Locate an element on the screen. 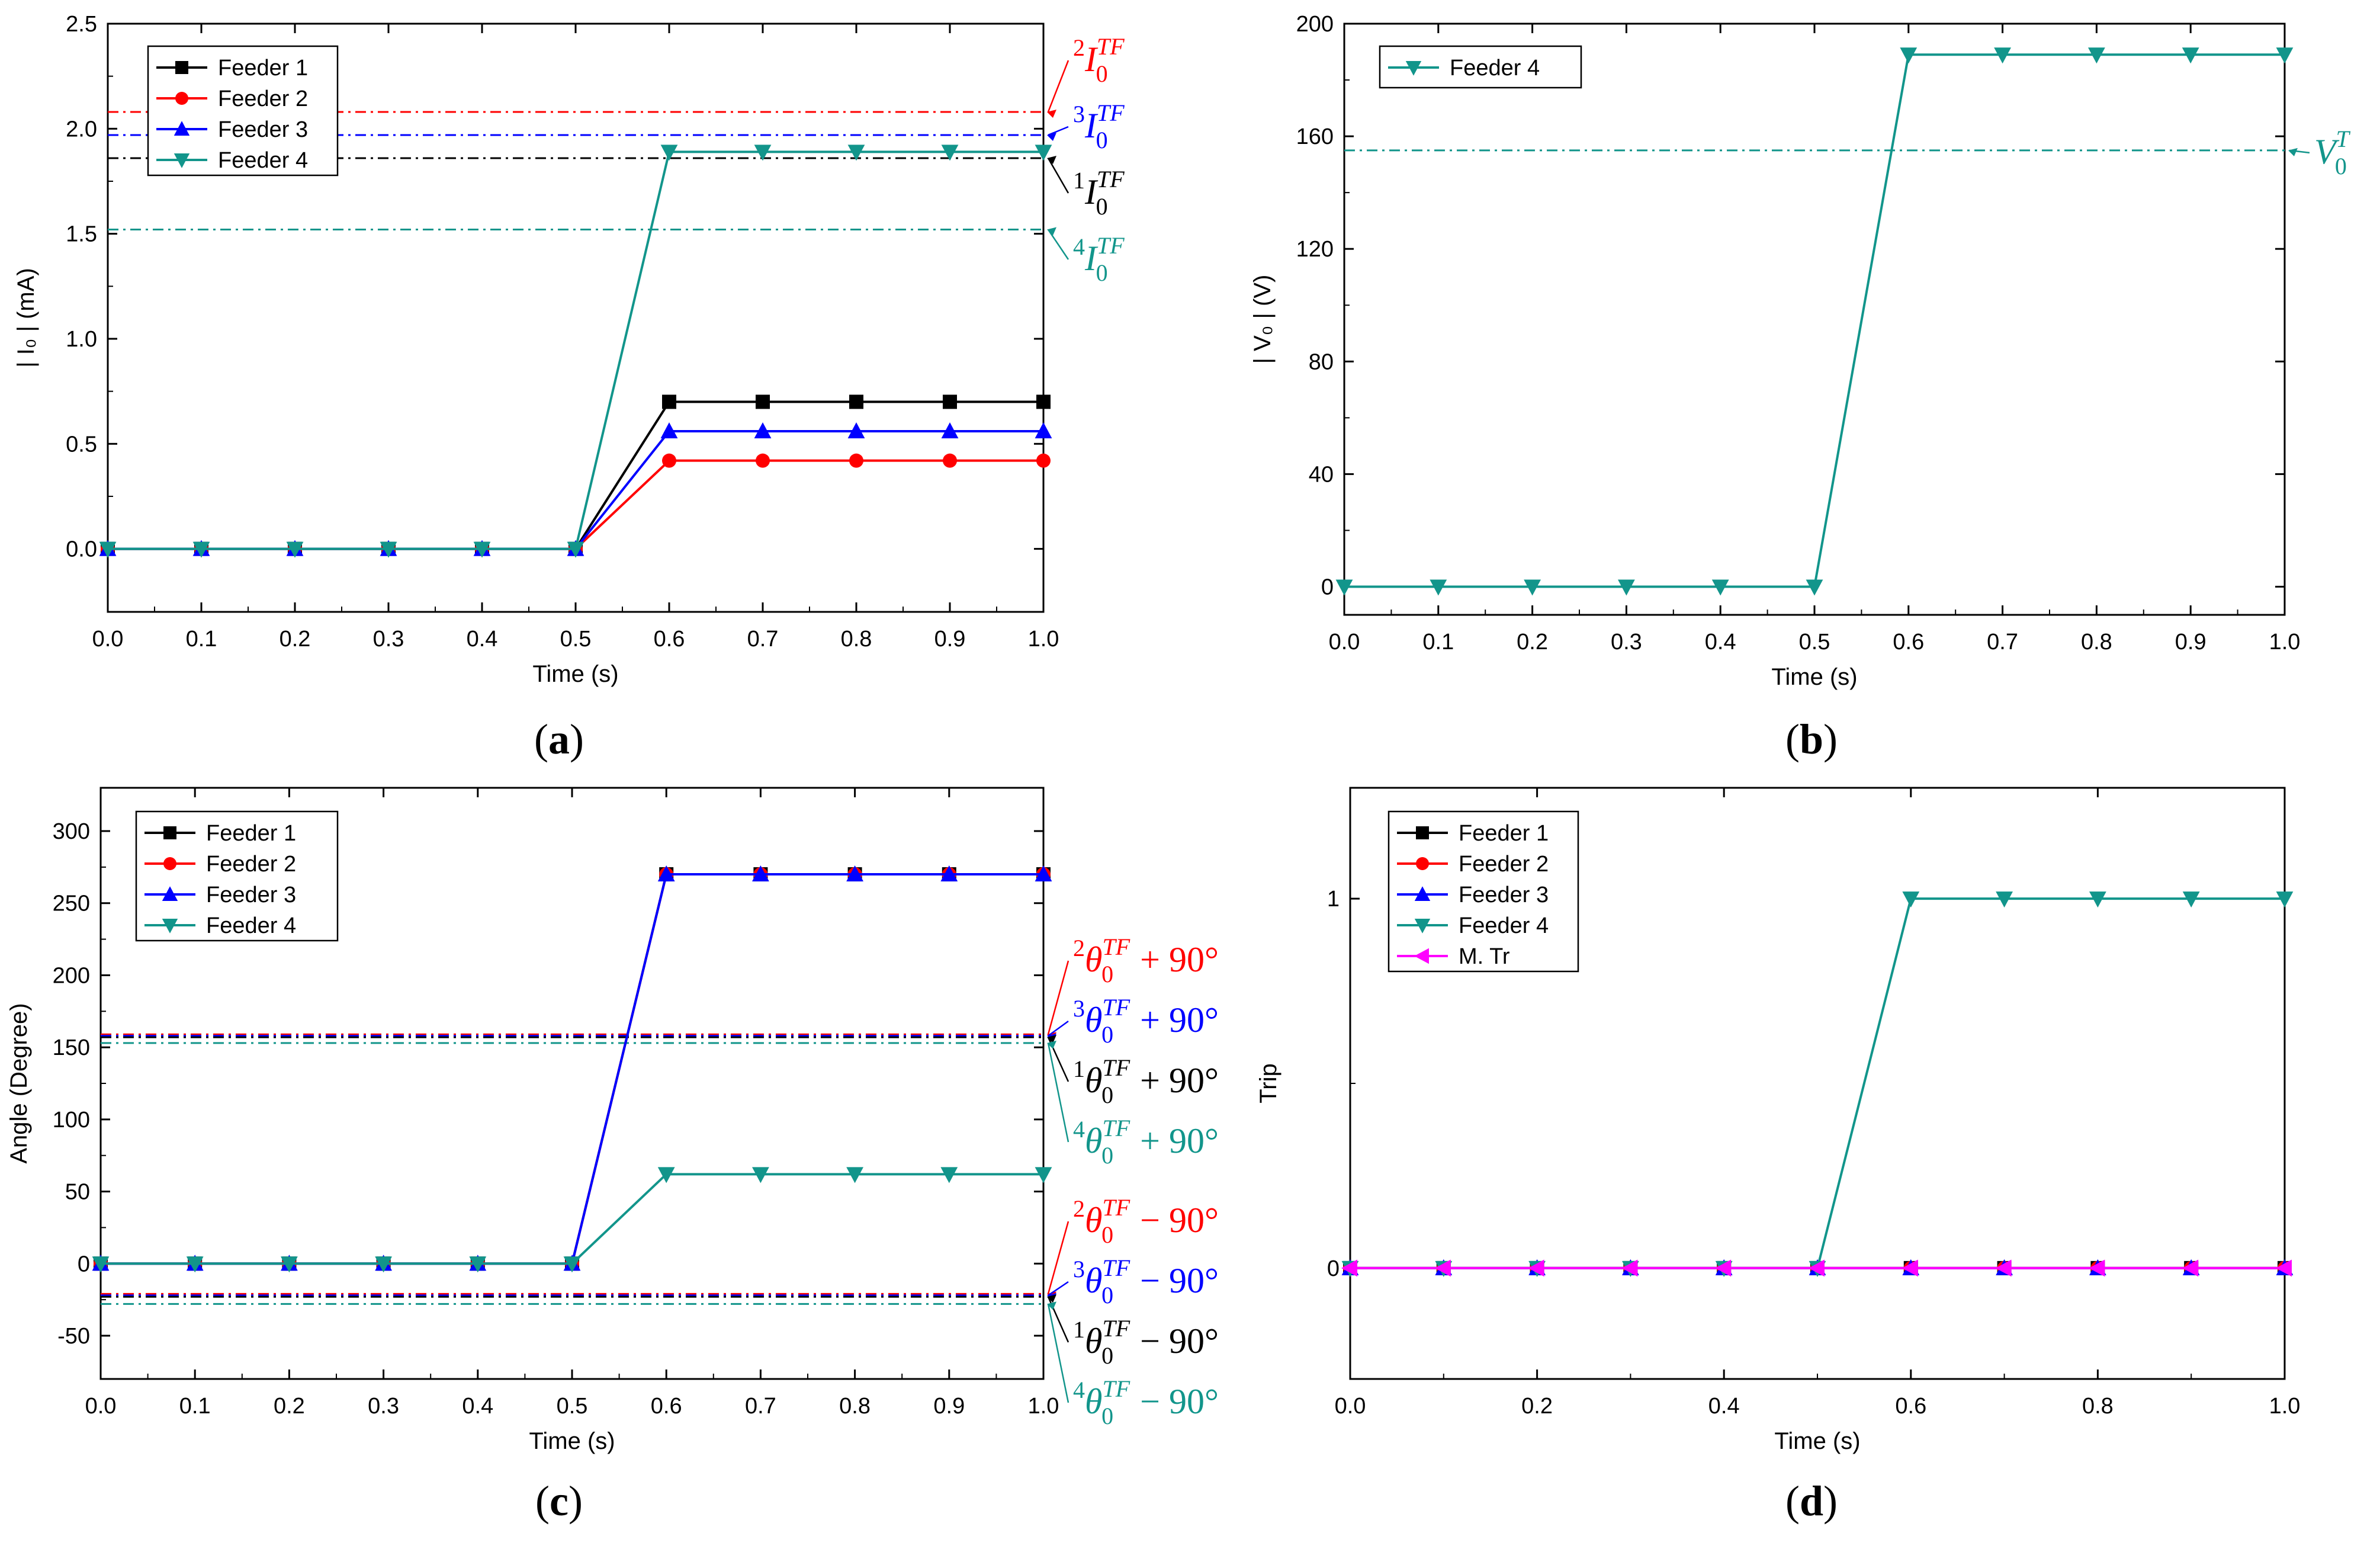 This screenshot has height=1546, width=2380. panel-caption: (d) is located at coordinates (1811, 1501).